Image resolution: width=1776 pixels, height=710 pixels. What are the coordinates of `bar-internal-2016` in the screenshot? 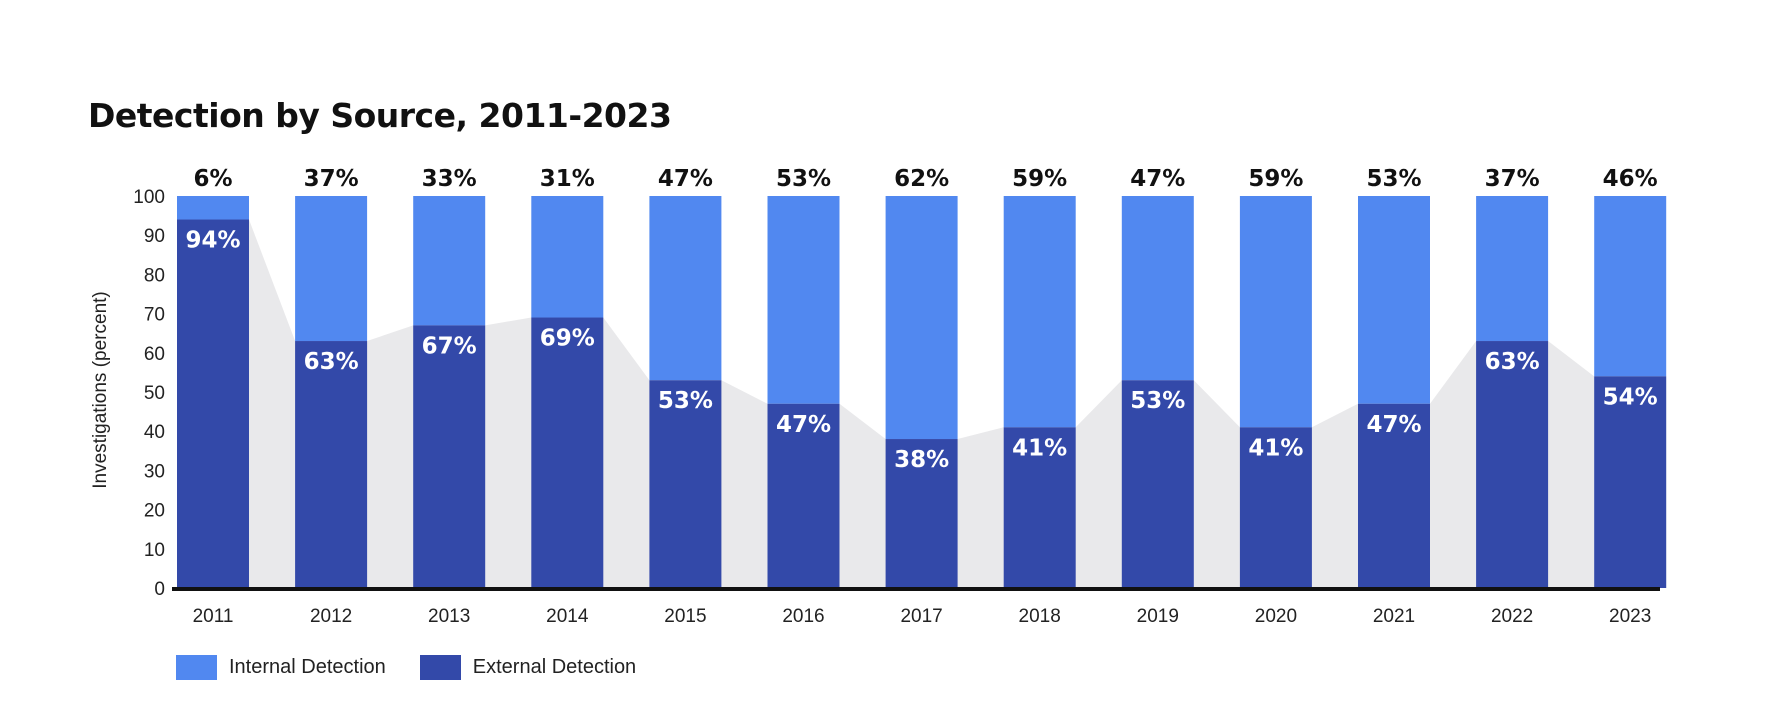 It's located at (803, 300).